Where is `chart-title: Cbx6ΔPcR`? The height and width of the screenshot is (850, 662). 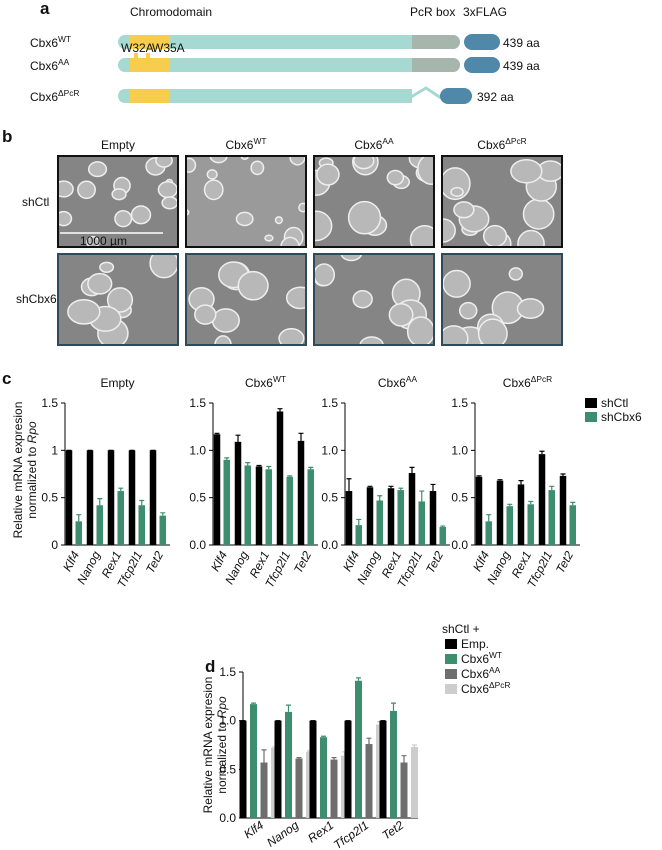 chart-title: Cbx6ΔPcR is located at coordinates (527, 382).